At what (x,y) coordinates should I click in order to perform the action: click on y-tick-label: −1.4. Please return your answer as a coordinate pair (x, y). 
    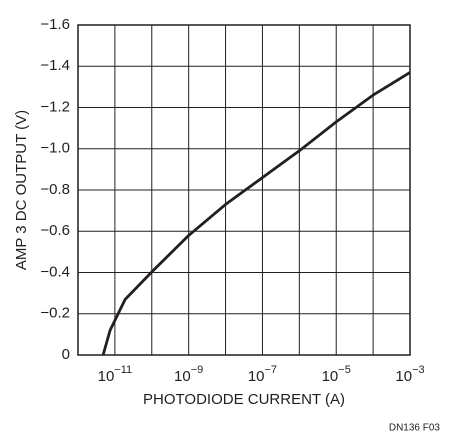
    Looking at the image, I should click on (55, 65).